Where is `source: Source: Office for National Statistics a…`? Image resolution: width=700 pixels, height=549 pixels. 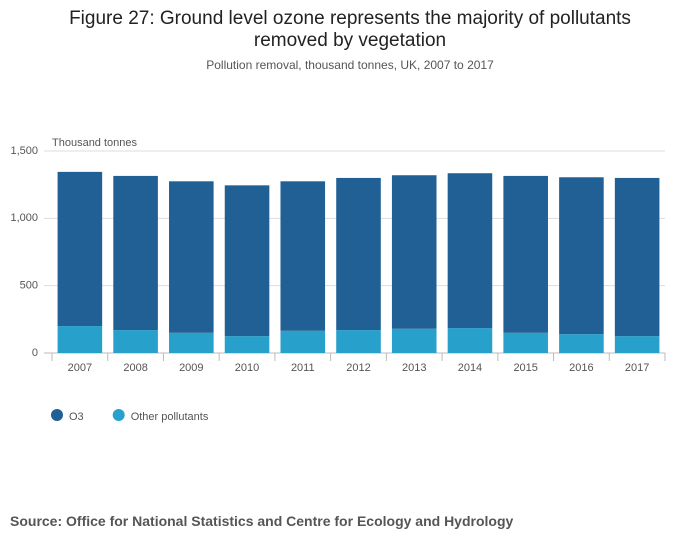 source: Source: Office for National Statistics a… is located at coordinates (262, 521).